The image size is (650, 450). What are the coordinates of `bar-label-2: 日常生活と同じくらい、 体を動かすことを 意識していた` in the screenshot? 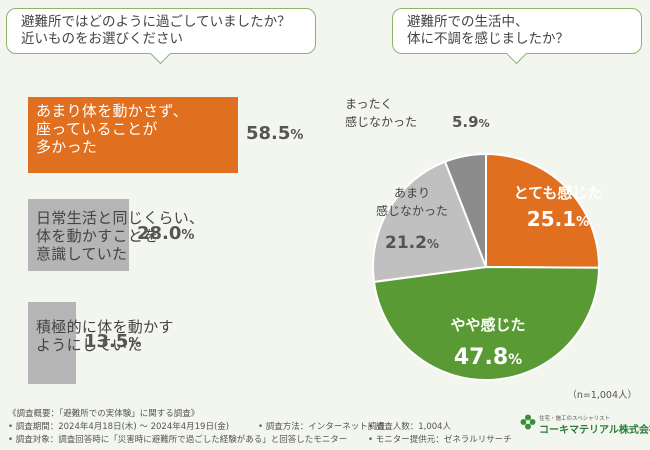 It's located at (120, 236).